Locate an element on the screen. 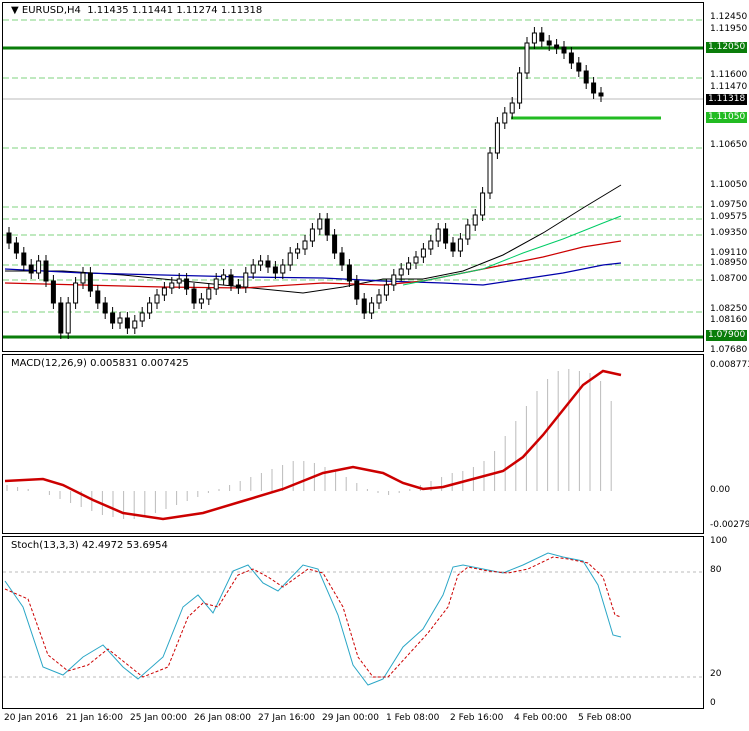 The width and height of the screenshot is (749, 731). ma-slow-line is located at coordinates (313, 239).